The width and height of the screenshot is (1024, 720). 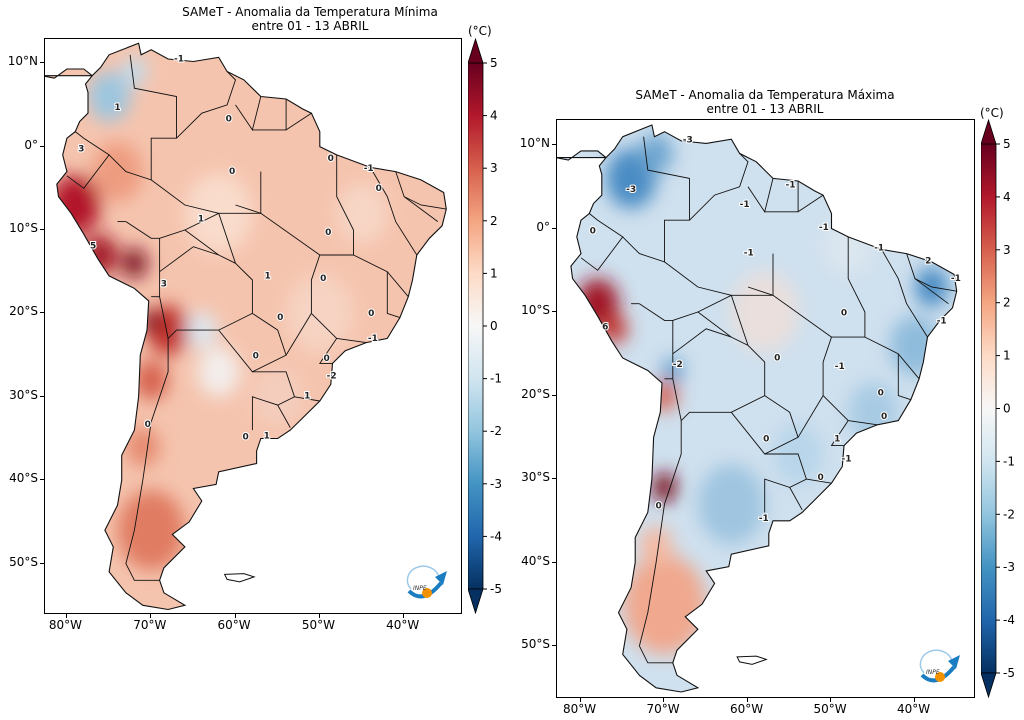 I want to click on lat-tick-label: 50°S, so click(x=23, y=561).